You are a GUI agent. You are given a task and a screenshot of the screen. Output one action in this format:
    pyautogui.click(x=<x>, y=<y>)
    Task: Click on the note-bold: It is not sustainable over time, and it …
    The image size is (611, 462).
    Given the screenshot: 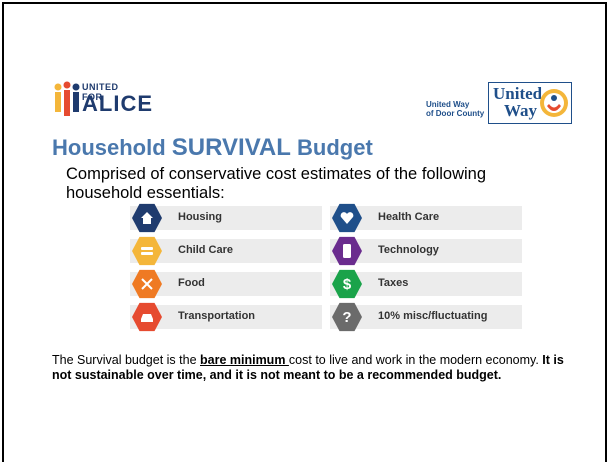 What is the action you would take?
    pyautogui.click(x=308, y=367)
    